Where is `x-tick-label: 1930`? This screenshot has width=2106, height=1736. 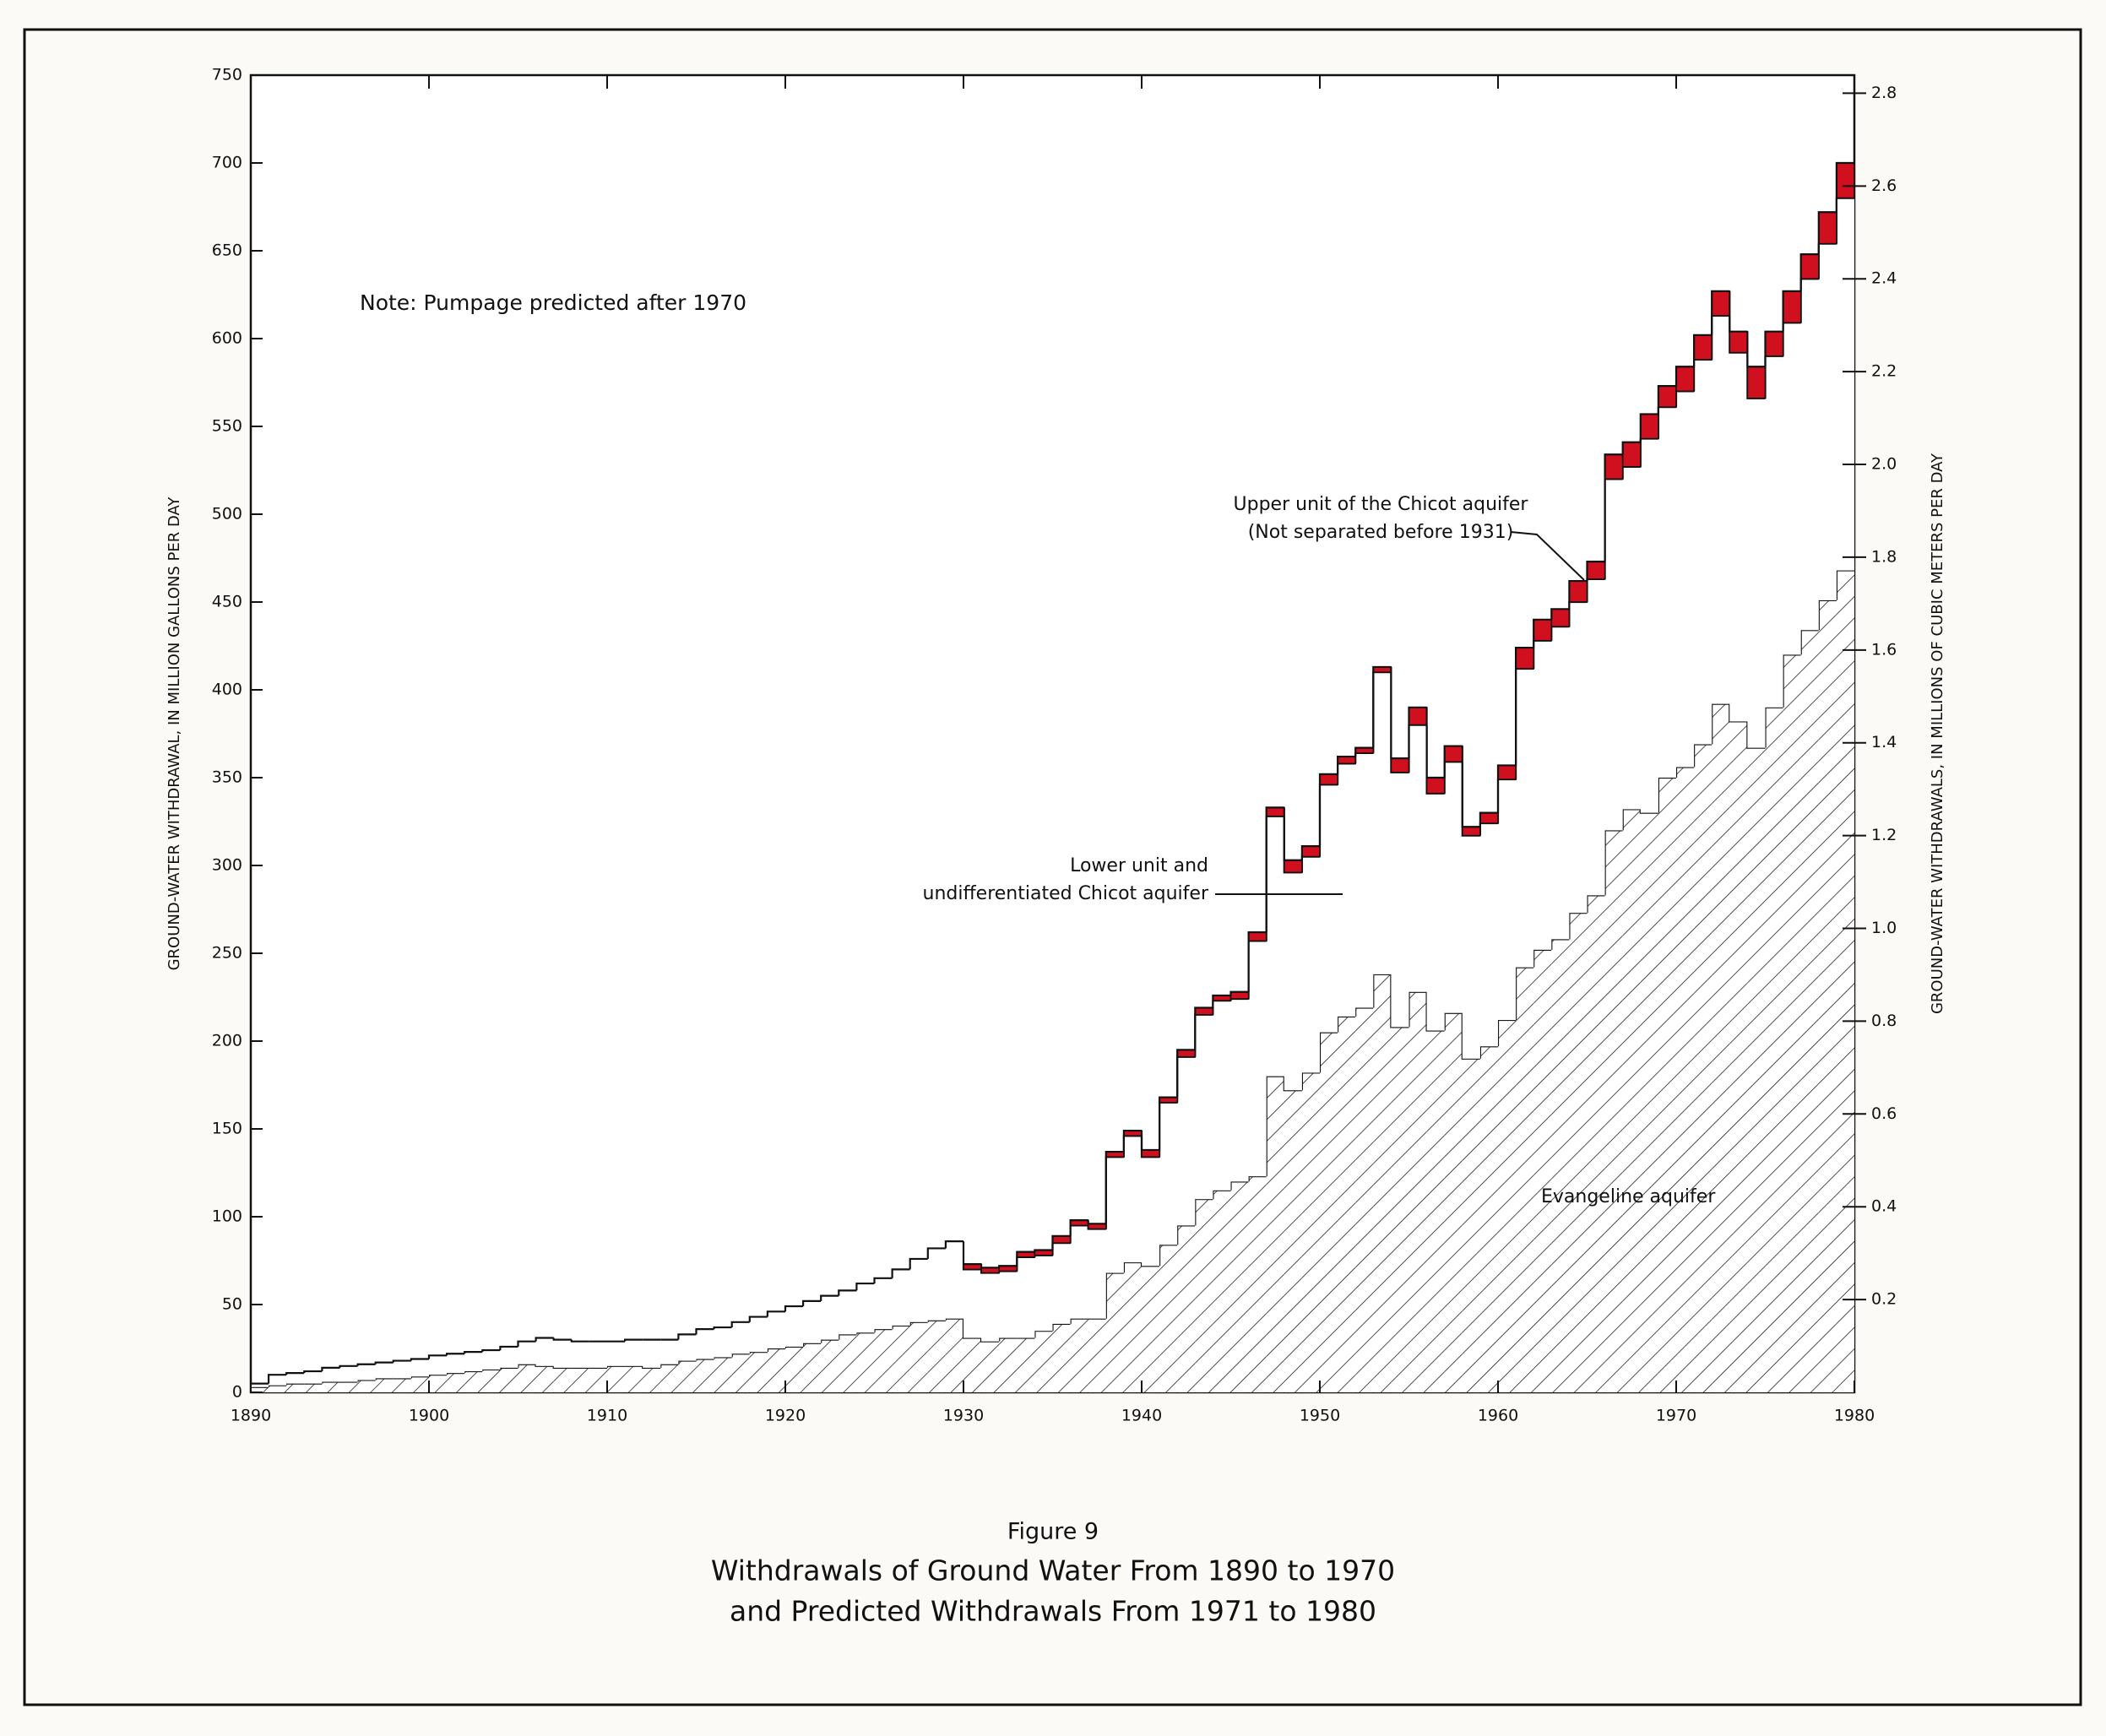
x-tick-label: 1930 is located at coordinates (963, 1416).